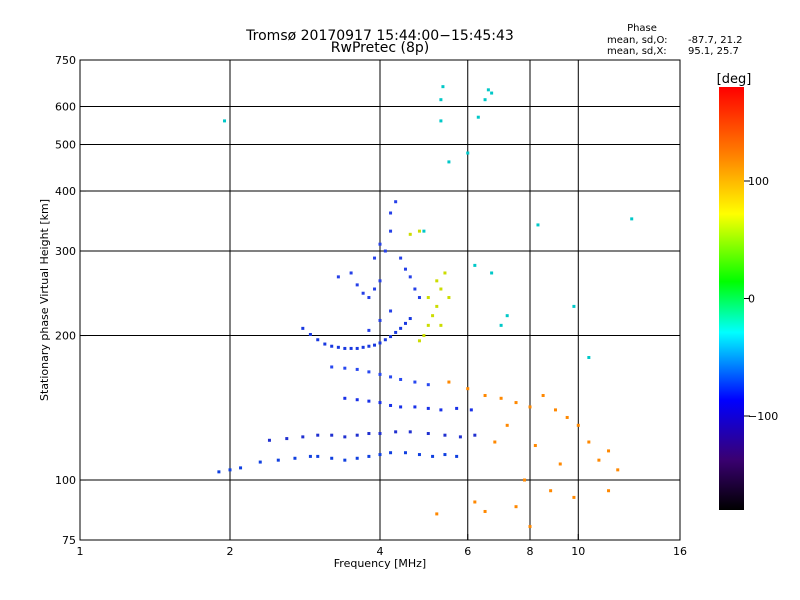 Image resolution: width=800 pixels, height=600 pixels. What do you see at coordinates (380, 551) in the screenshot?
I see `x-tick-label: 4` at bounding box center [380, 551].